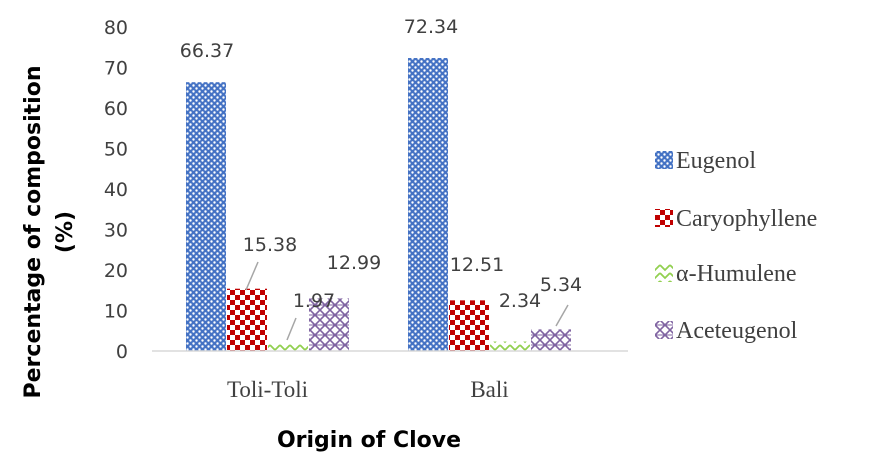 The height and width of the screenshot is (452, 876). Describe the element at coordinates (270, 245) in the screenshot. I see `data-label: 15.38` at that location.